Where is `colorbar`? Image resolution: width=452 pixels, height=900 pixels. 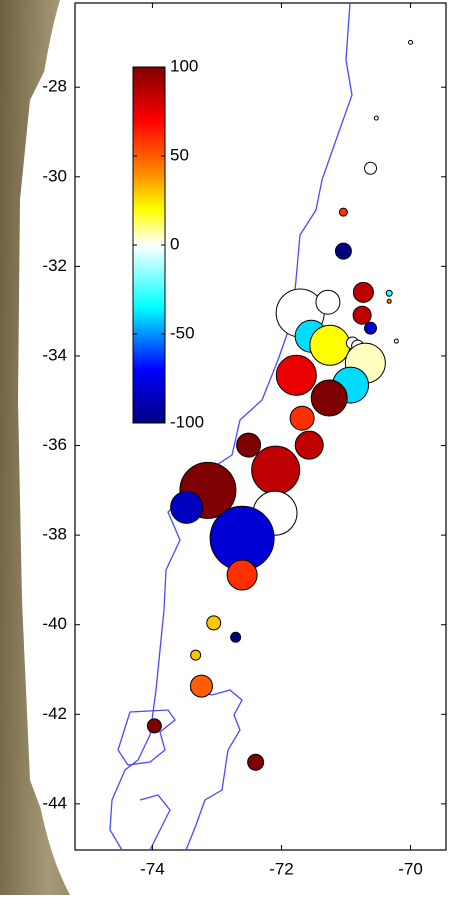 colorbar is located at coordinates (149, 245).